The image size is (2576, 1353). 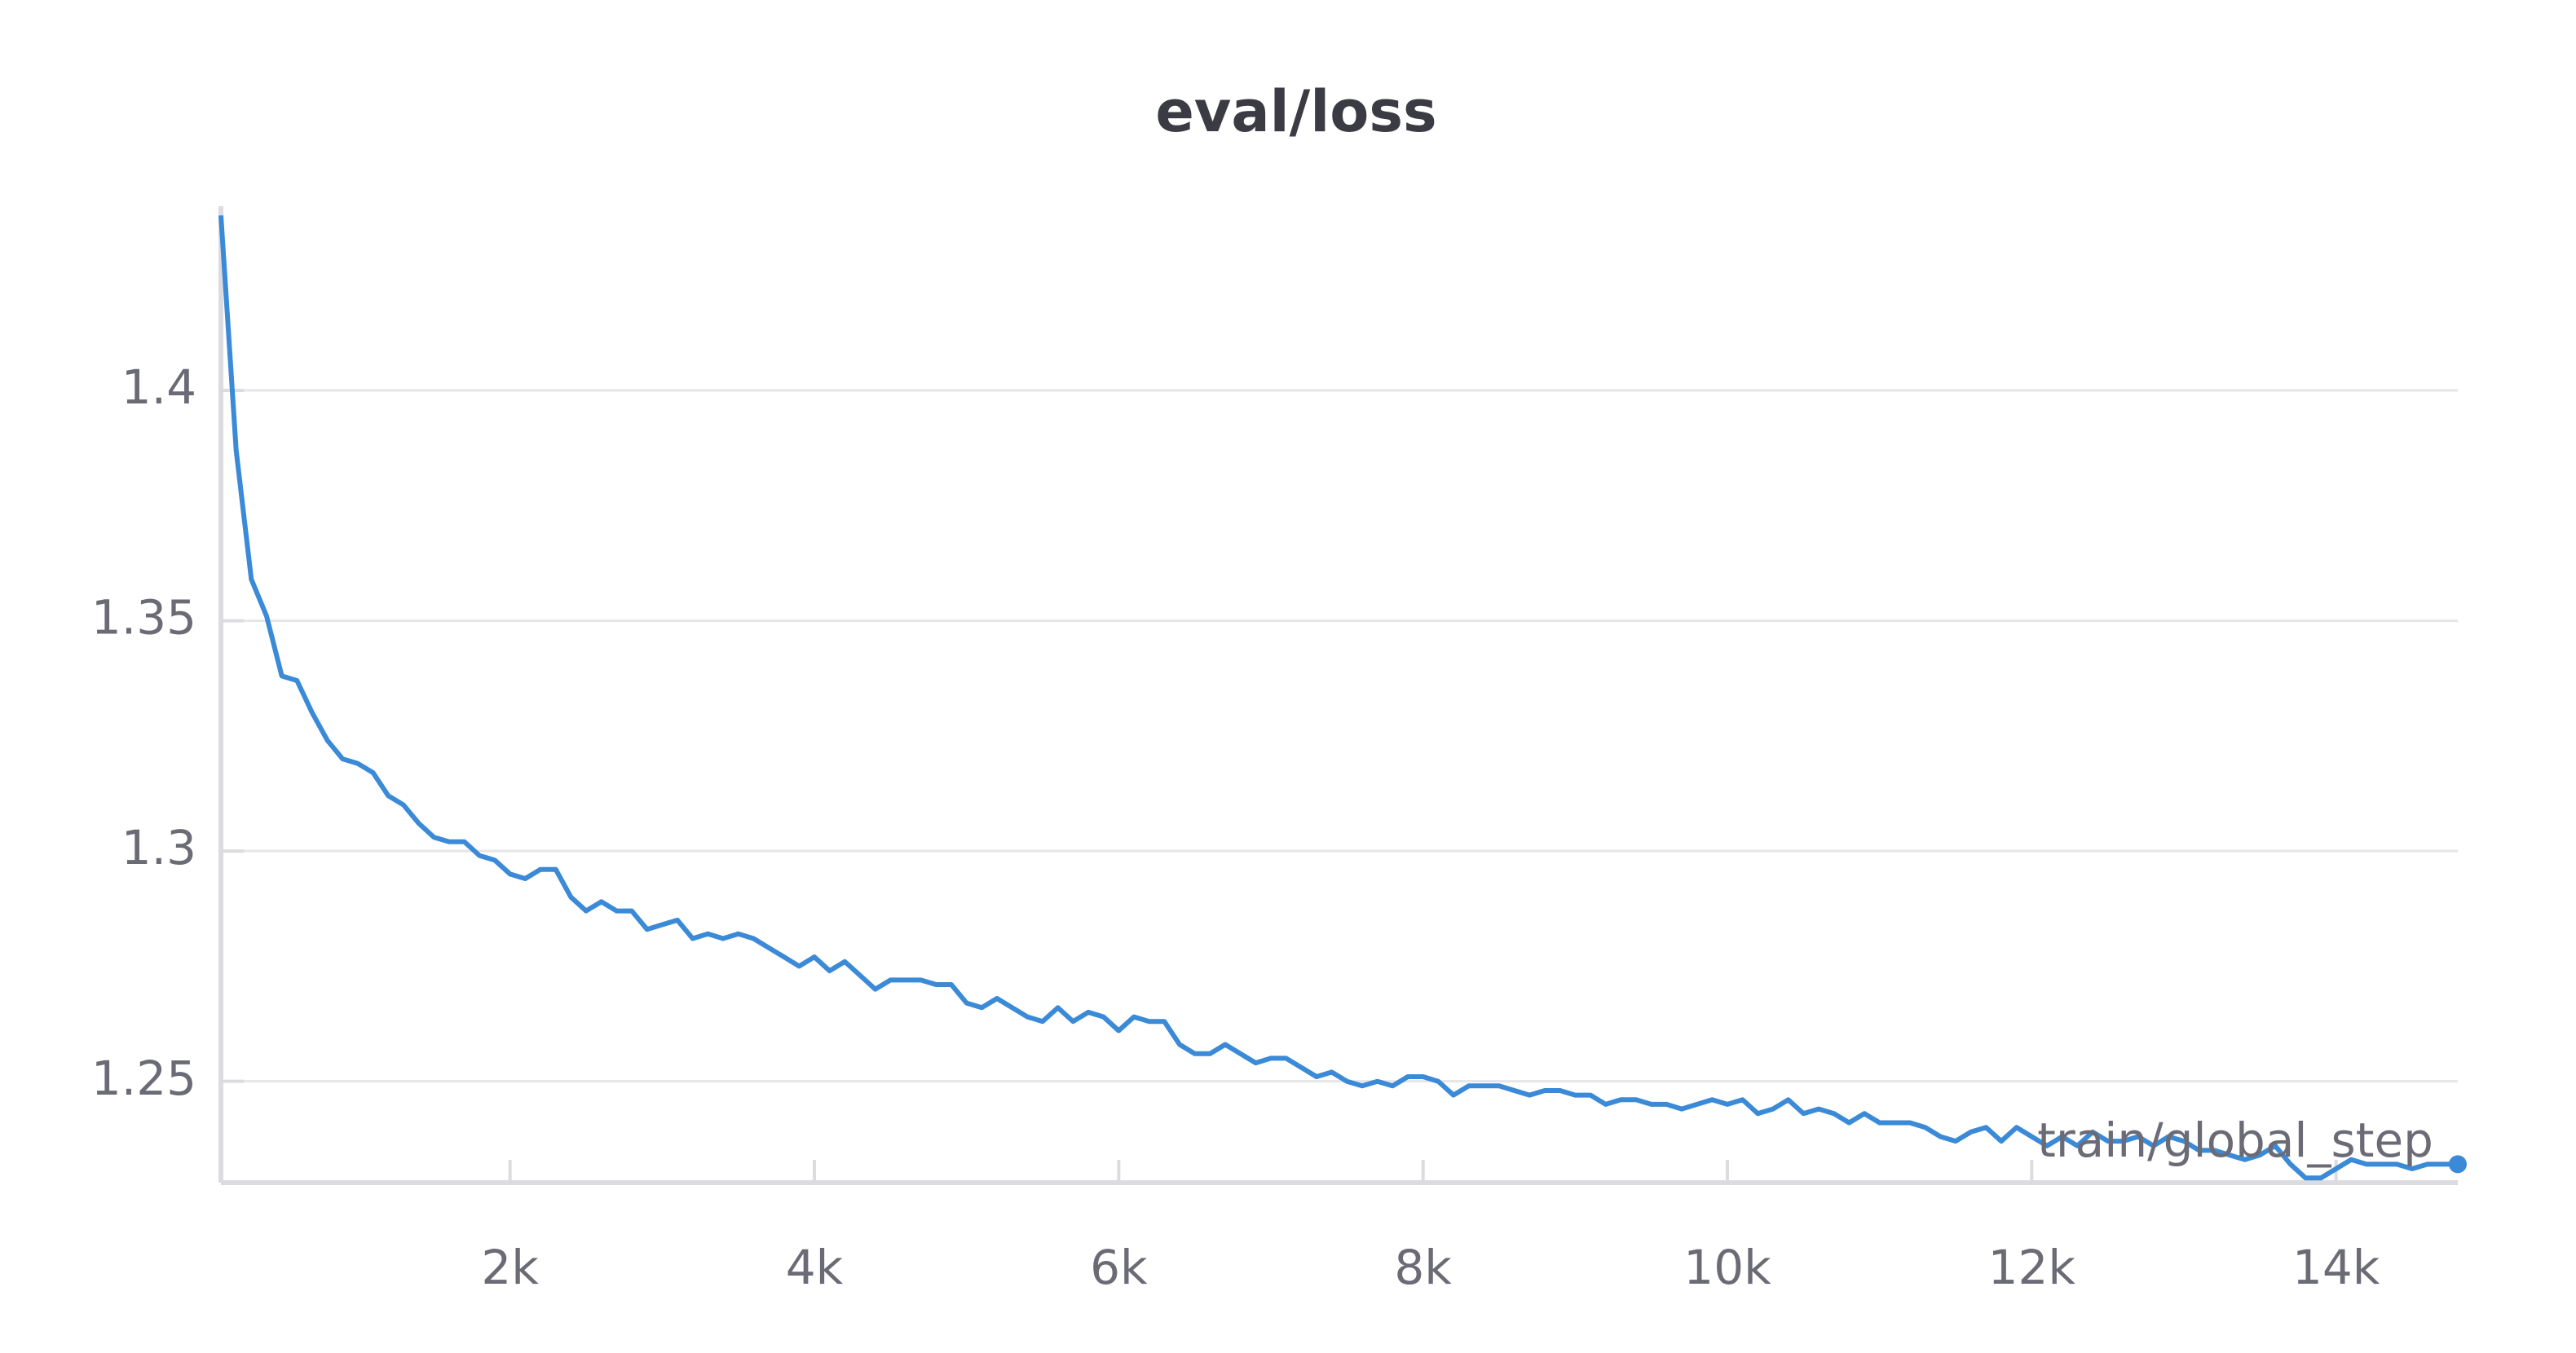 I want to click on y-tick-label: 1.4, so click(x=158, y=387).